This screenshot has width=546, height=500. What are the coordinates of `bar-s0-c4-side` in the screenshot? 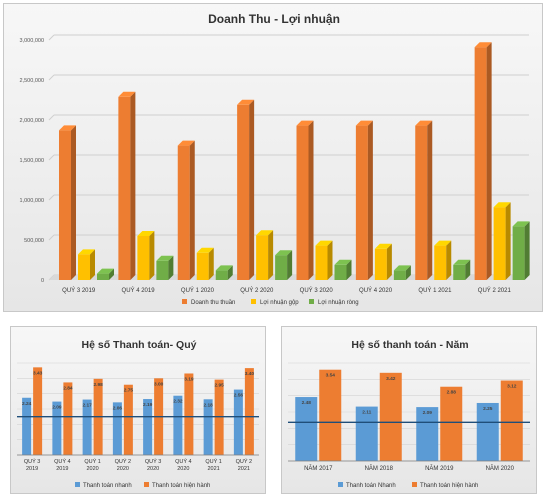 It's located at (311, 200).